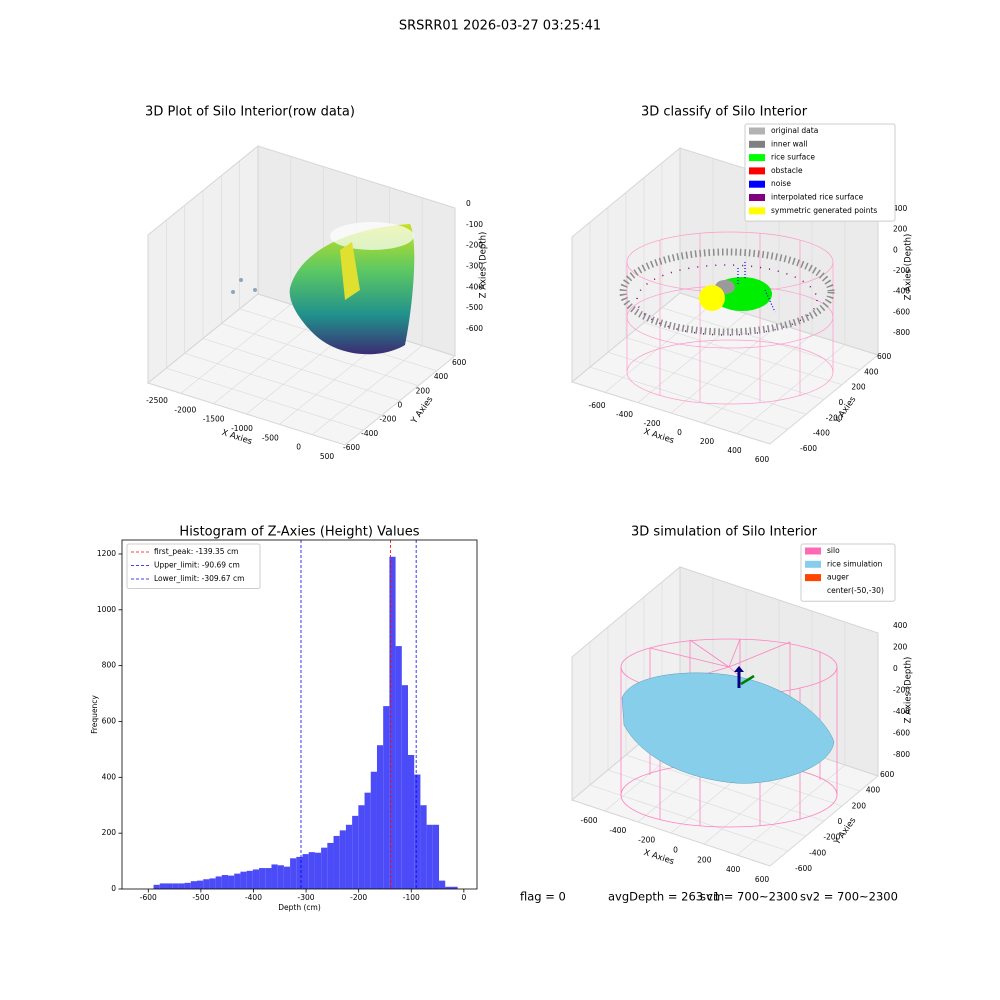 Image resolution: width=1000 pixels, height=1000 pixels. I want to click on x-tick-label: 0, so click(298, 447).